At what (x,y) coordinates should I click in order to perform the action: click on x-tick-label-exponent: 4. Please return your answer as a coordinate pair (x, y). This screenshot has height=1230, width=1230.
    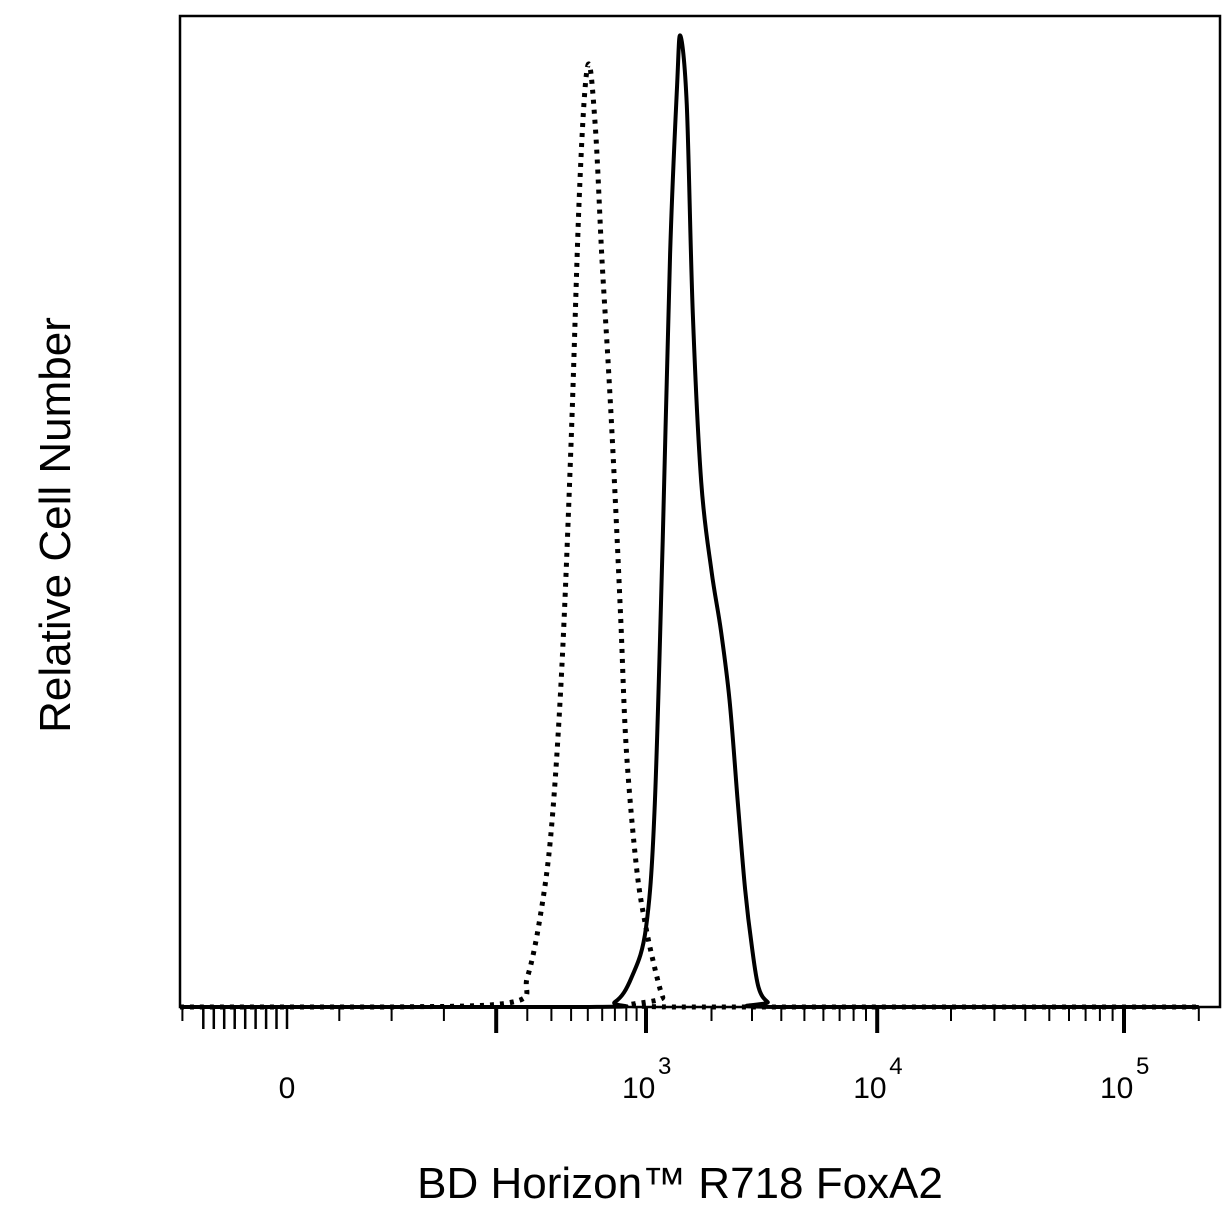
    Looking at the image, I should click on (895, 1066).